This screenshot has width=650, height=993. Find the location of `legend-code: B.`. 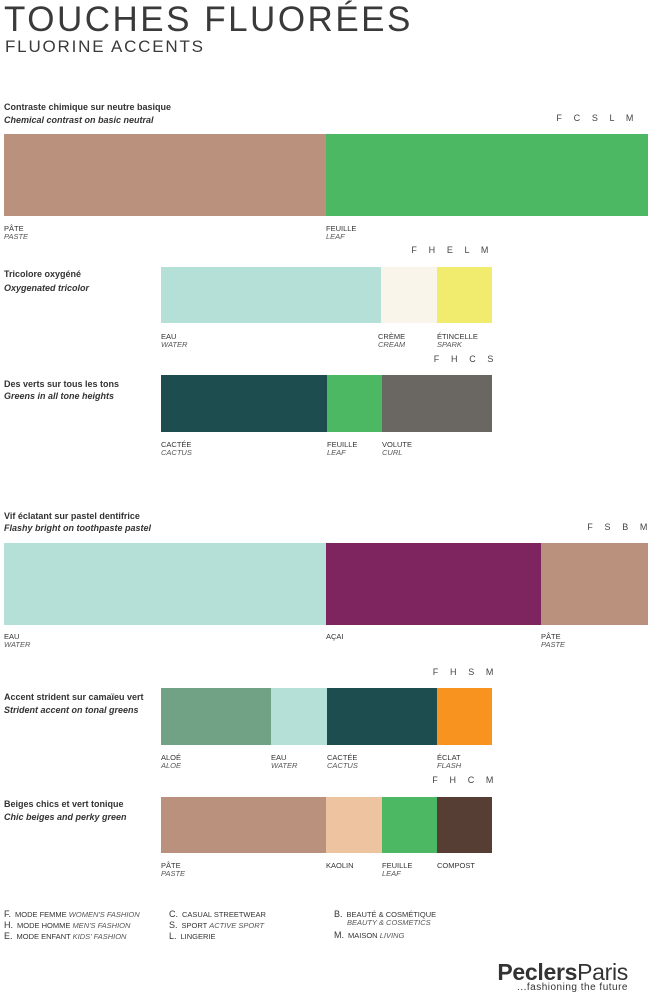

legend-code: B. is located at coordinates (338, 914).